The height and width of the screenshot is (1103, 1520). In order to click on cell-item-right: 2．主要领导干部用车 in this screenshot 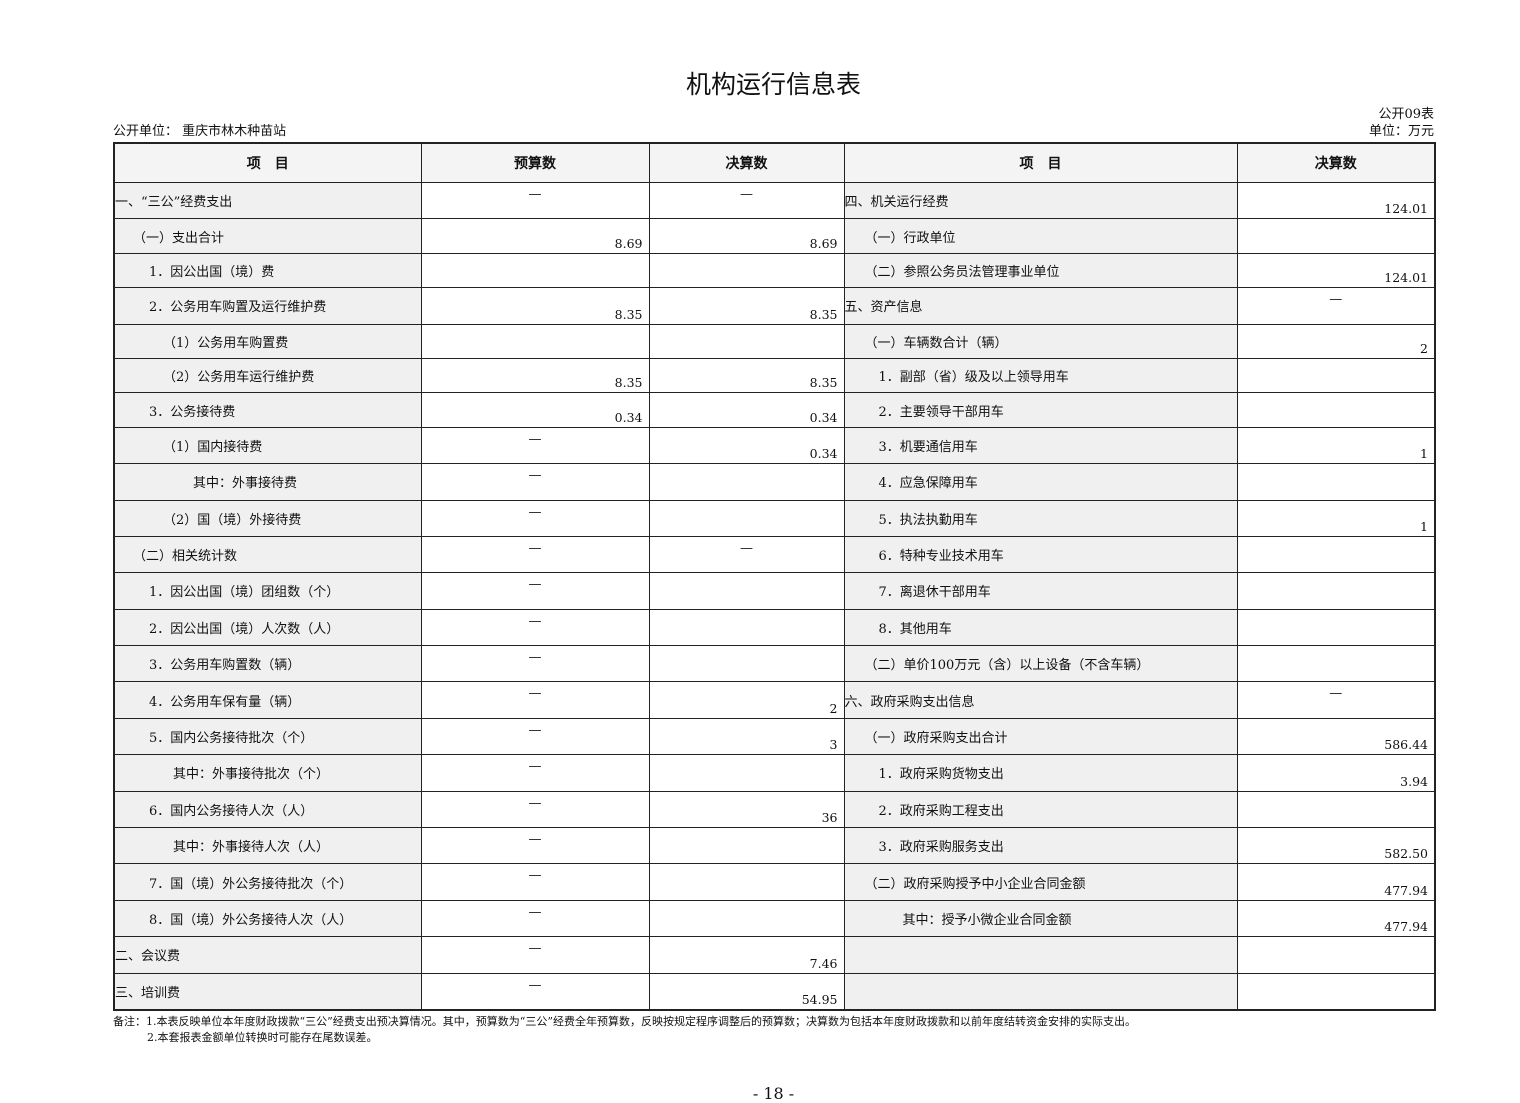, I will do `click(1040, 410)`.